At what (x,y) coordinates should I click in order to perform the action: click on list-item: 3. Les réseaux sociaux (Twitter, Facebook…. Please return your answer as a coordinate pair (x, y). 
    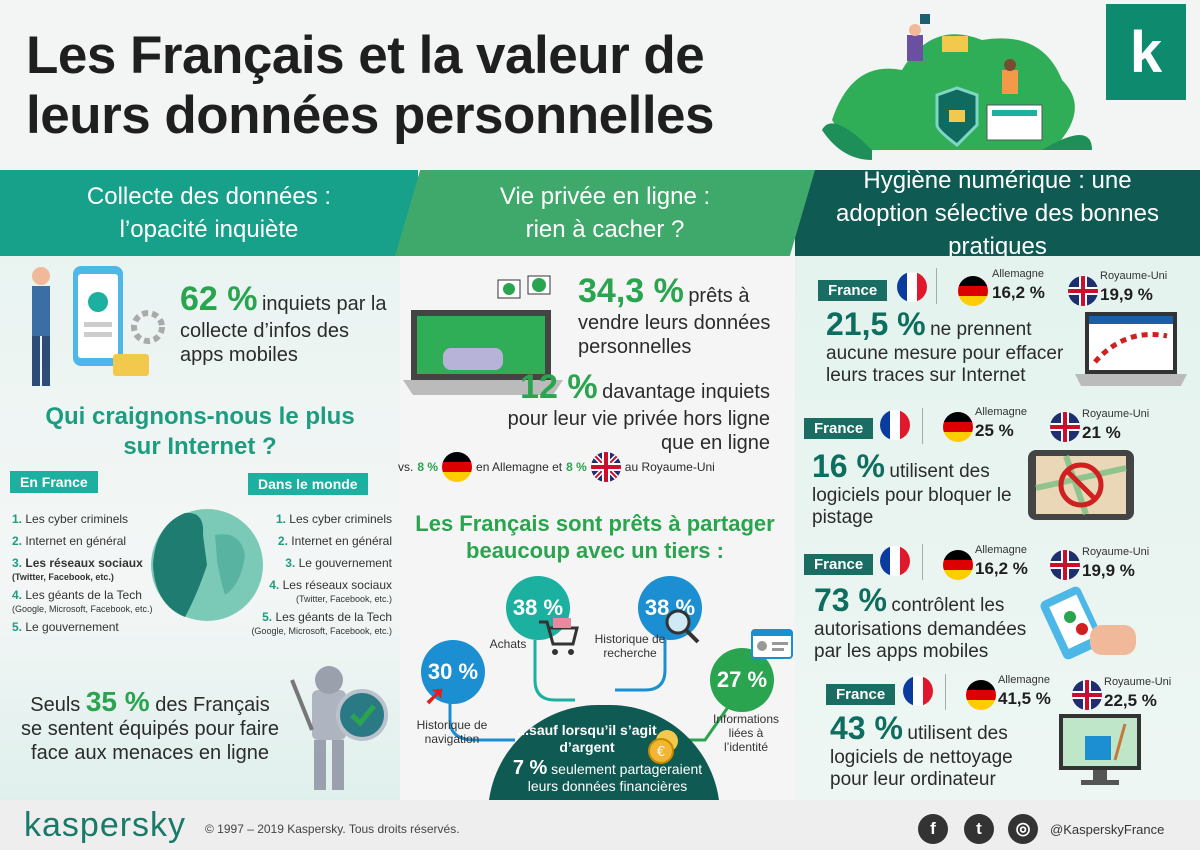
    Looking at the image, I should click on (77, 569).